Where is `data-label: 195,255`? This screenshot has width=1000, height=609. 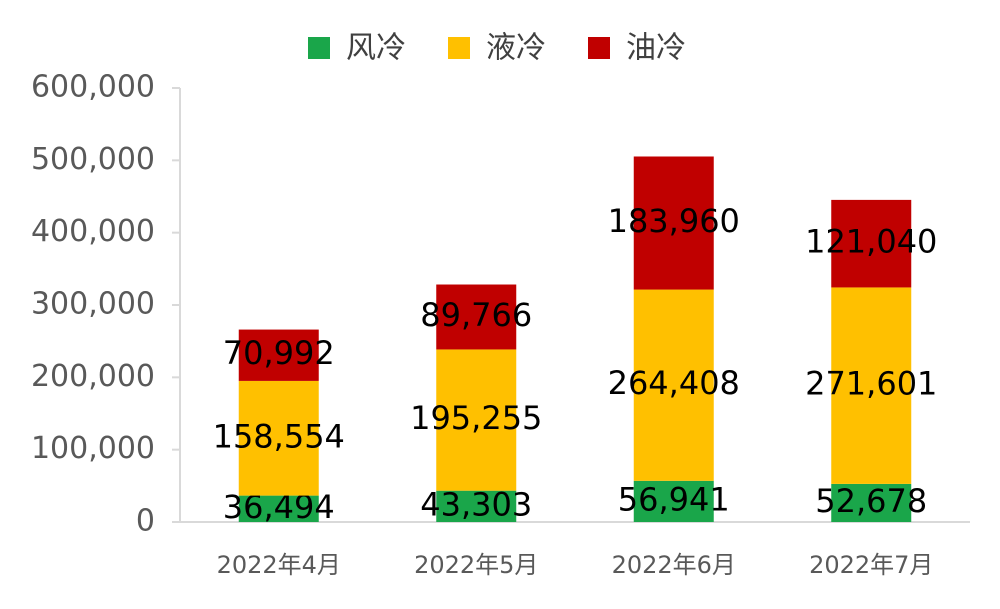
data-label: 195,255 is located at coordinates (476, 418).